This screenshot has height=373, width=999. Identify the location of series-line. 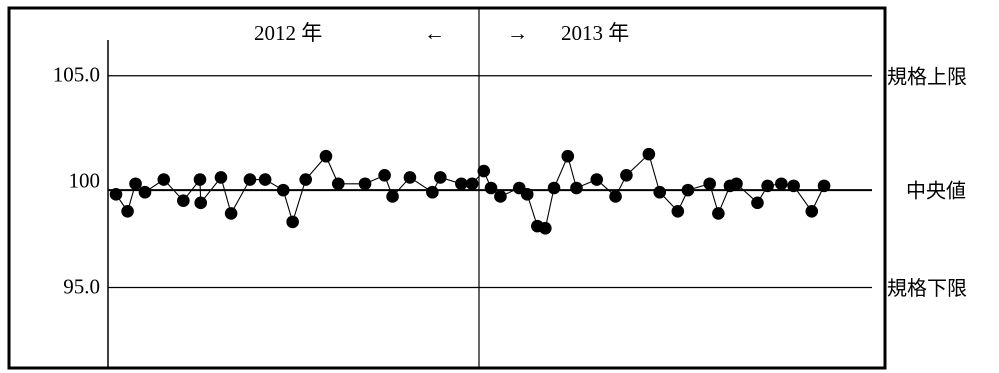
(470, 191).